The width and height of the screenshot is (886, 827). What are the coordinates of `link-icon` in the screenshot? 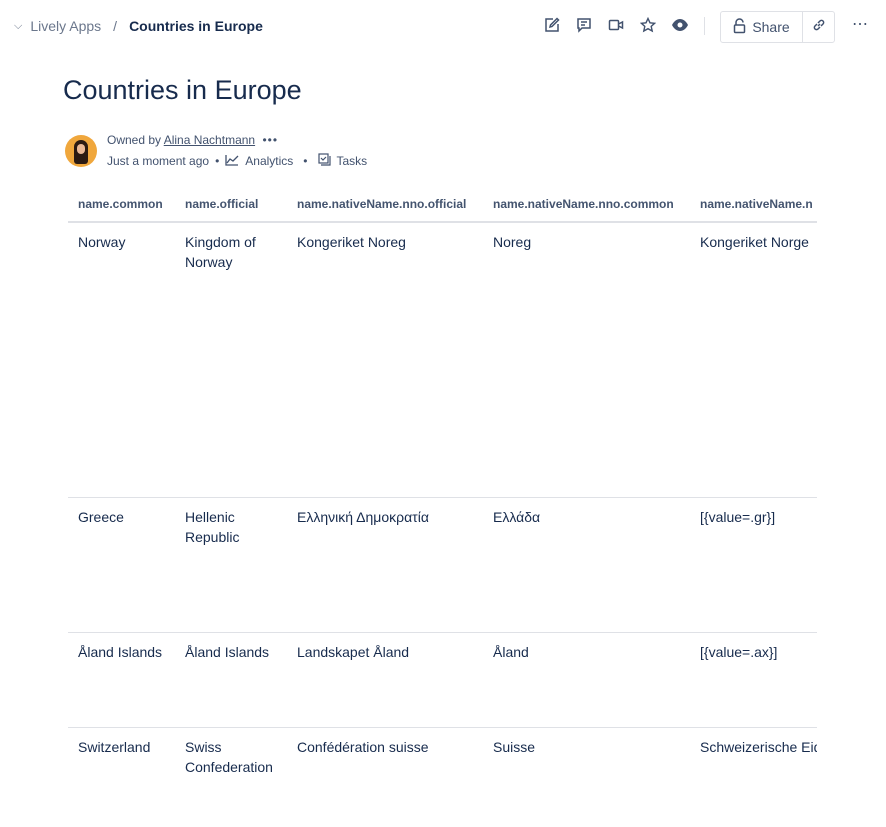 It's located at (819, 27).